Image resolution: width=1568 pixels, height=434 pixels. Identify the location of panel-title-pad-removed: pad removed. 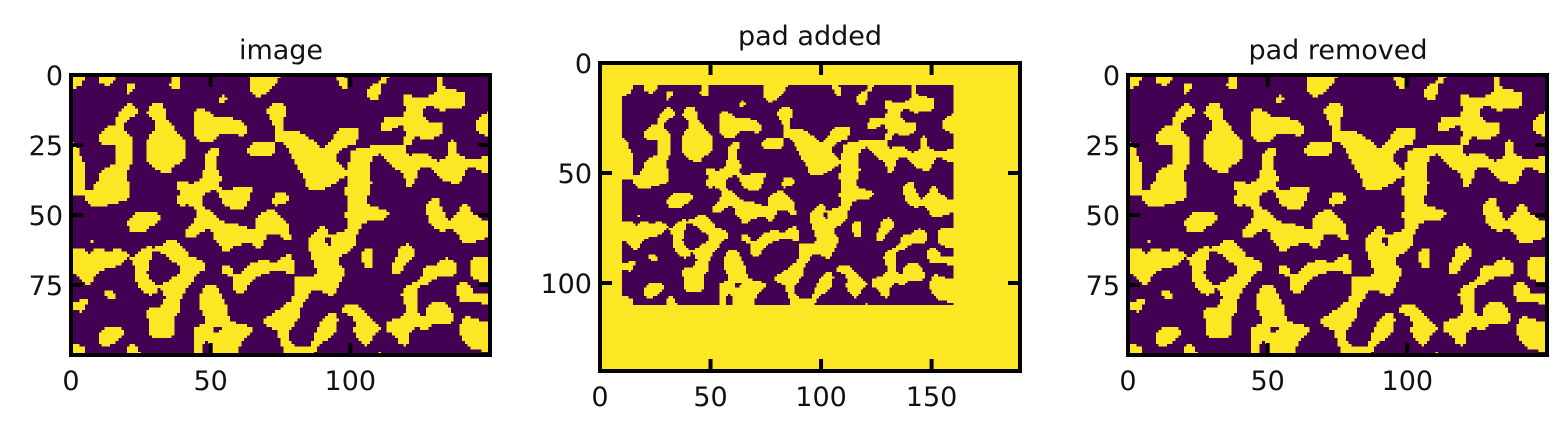
(1337, 50).